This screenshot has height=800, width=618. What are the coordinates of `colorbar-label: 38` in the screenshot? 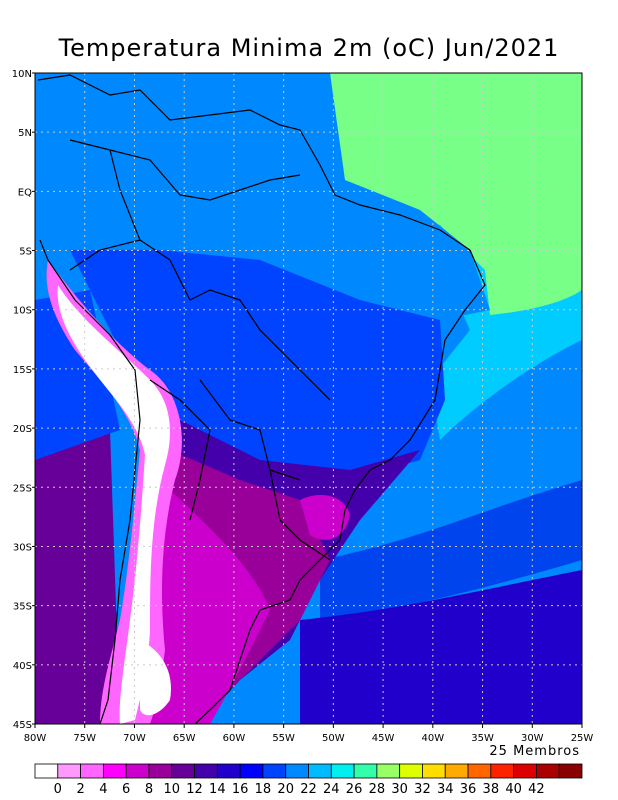 It's located at (491, 789).